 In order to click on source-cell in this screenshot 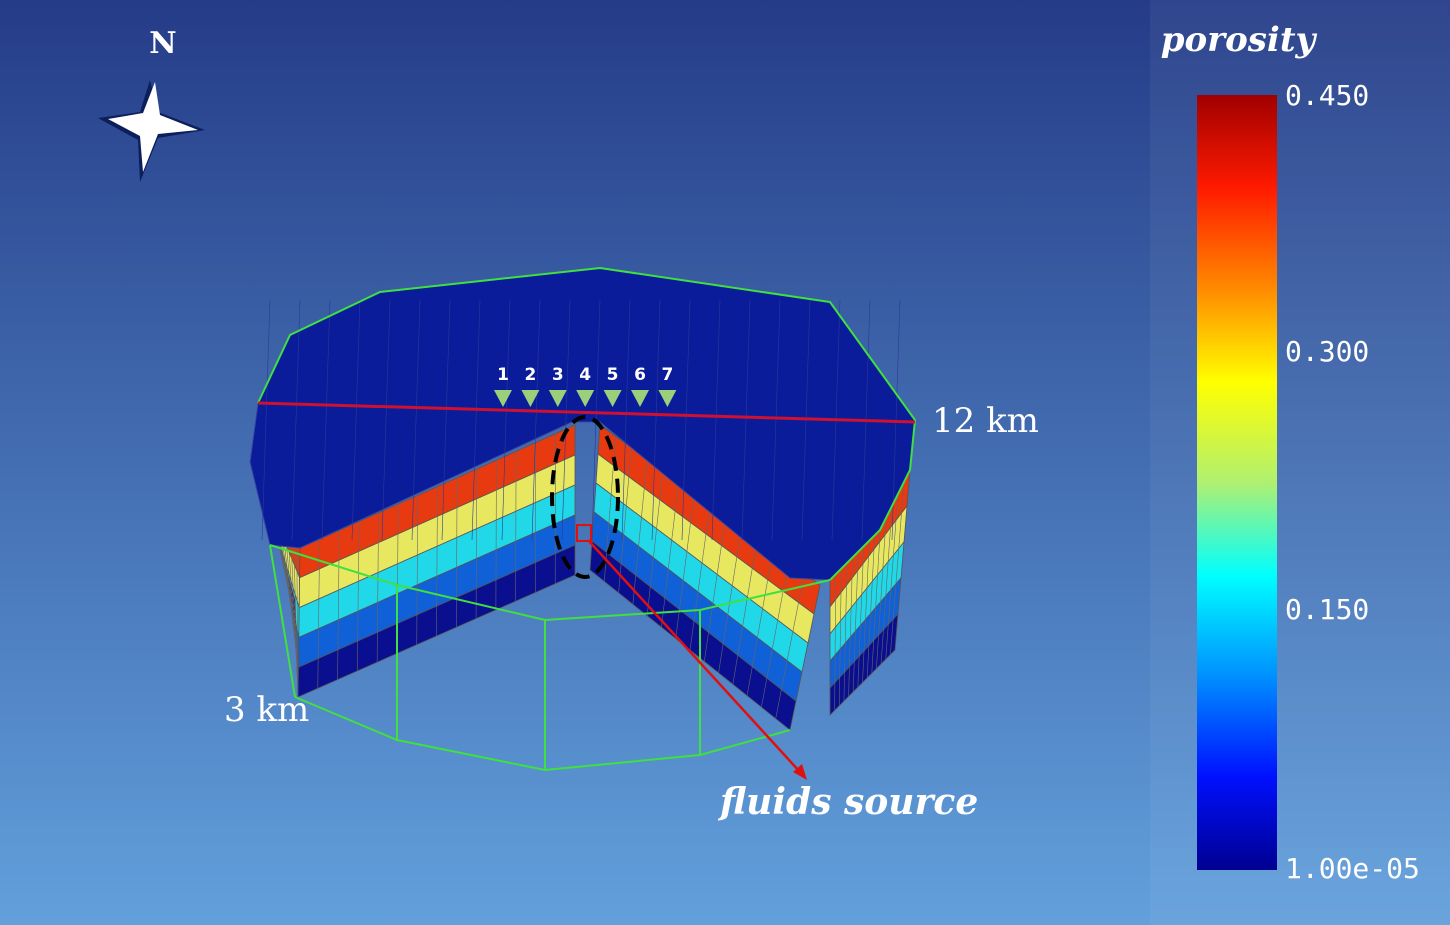, I will do `click(584, 533)`.